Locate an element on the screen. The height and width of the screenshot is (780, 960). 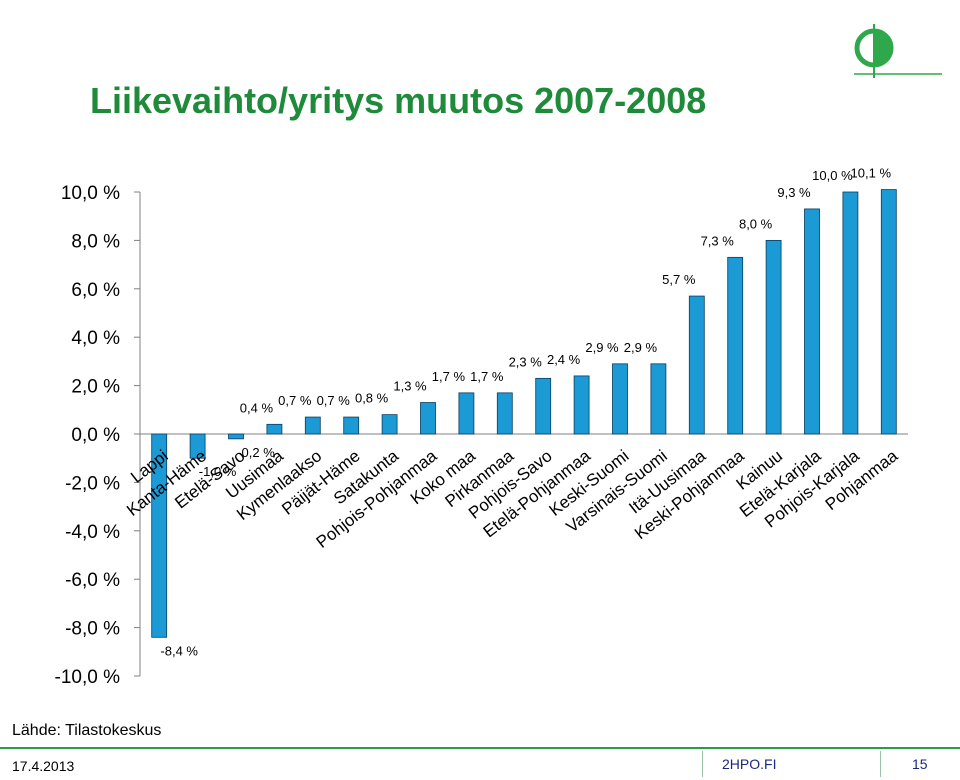
footer-site: 2HPO.FI is located at coordinates (749, 764).